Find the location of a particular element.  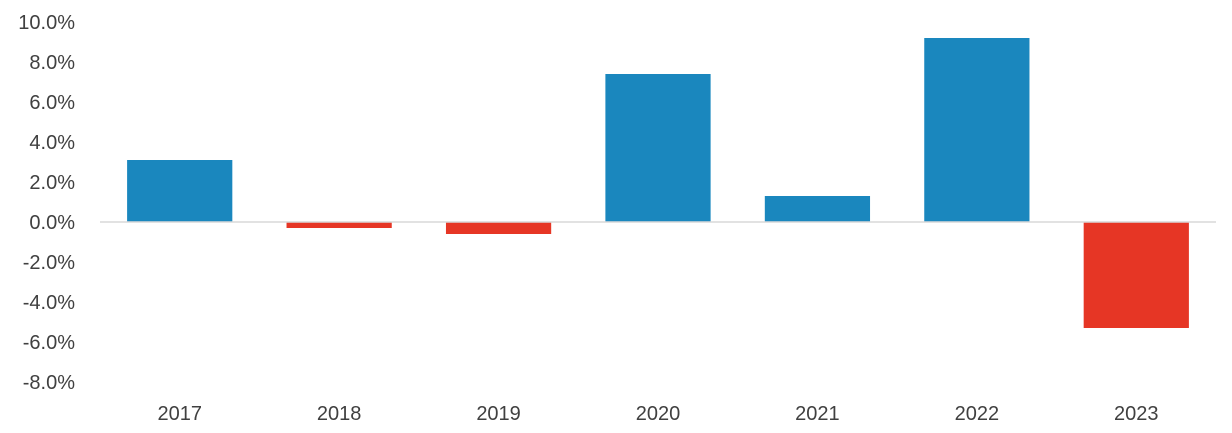

y-tick-label: 8.0% is located at coordinates (52, 63).